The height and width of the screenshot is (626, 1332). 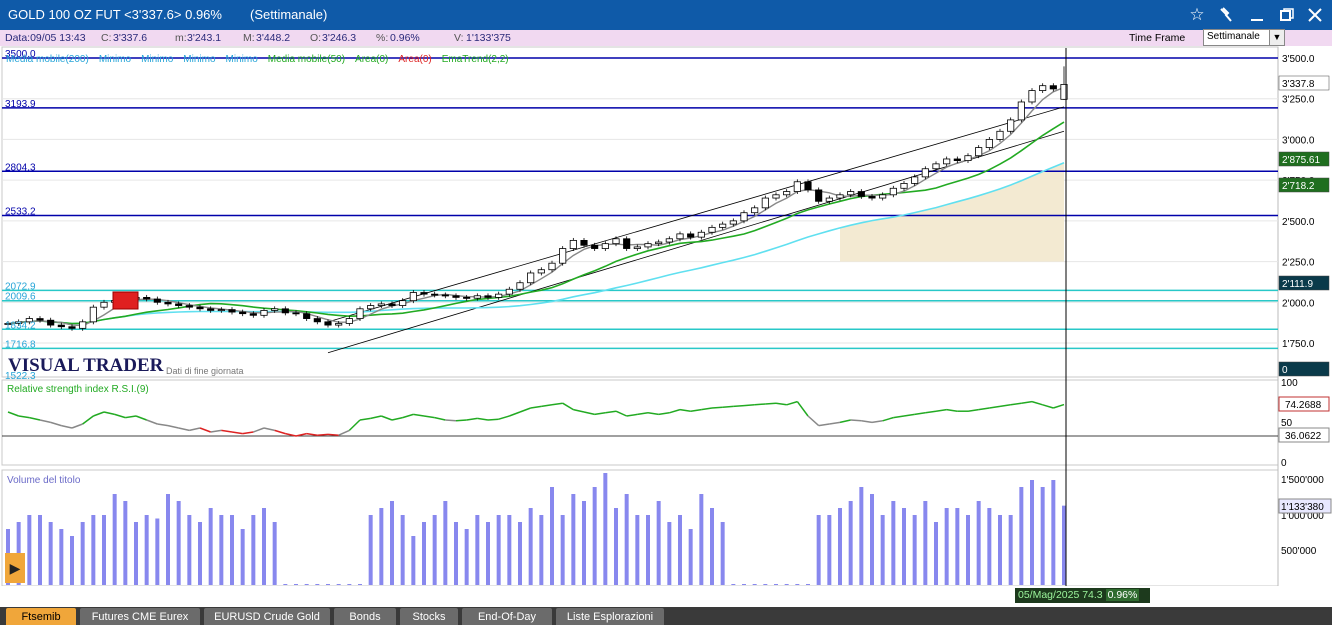 What do you see at coordinates (1276, 37) in the screenshot?
I see `chevron-down-icon: ▼` at bounding box center [1276, 37].